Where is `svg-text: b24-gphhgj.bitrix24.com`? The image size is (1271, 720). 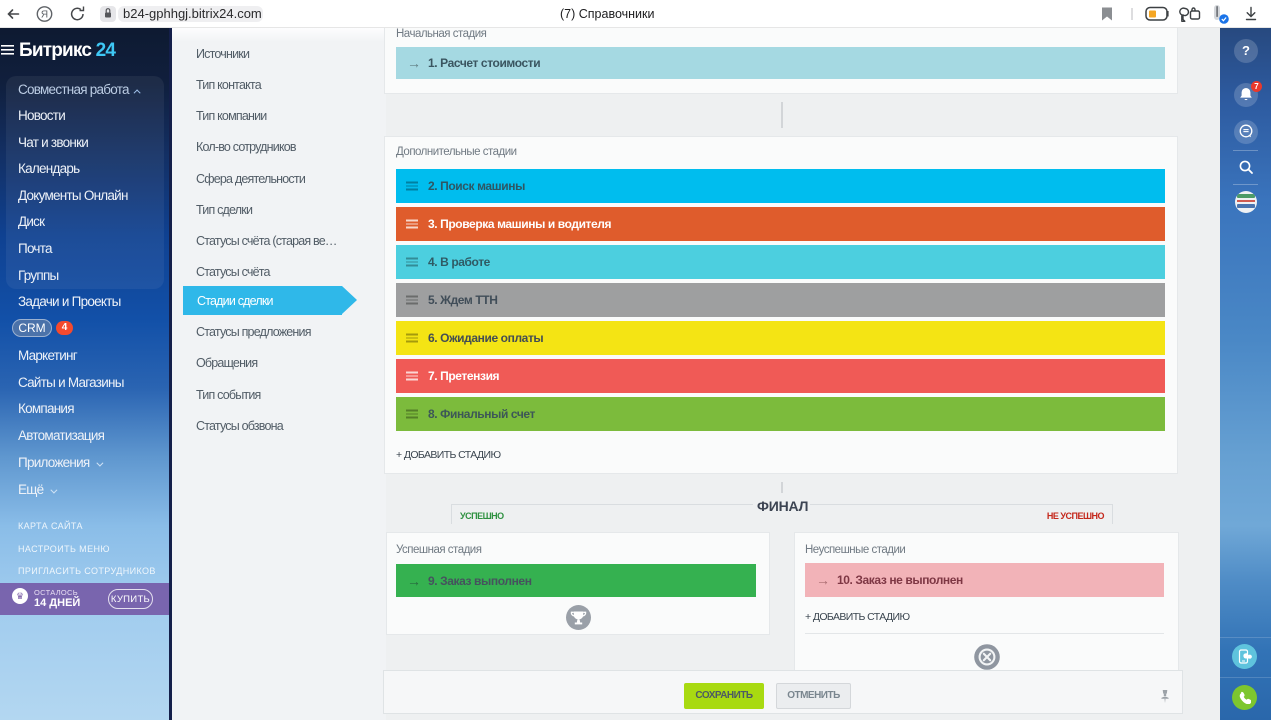 svg-text: b24-gphhgj.bitrix24.com is located at coordinates (192, 13).